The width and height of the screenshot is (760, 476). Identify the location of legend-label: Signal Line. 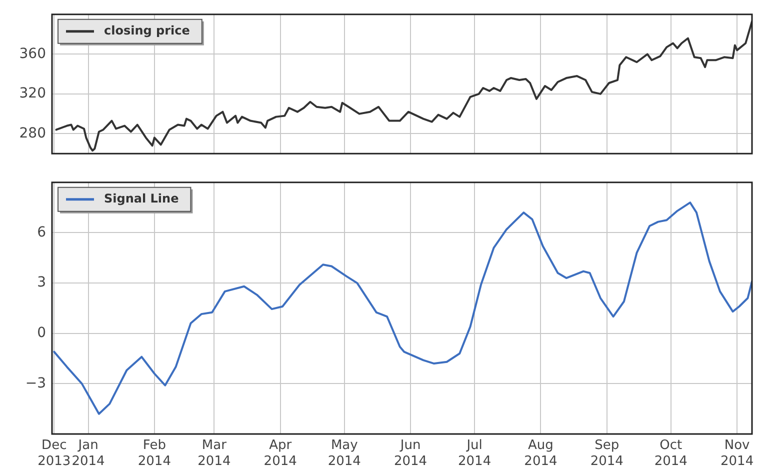
(141, 199).